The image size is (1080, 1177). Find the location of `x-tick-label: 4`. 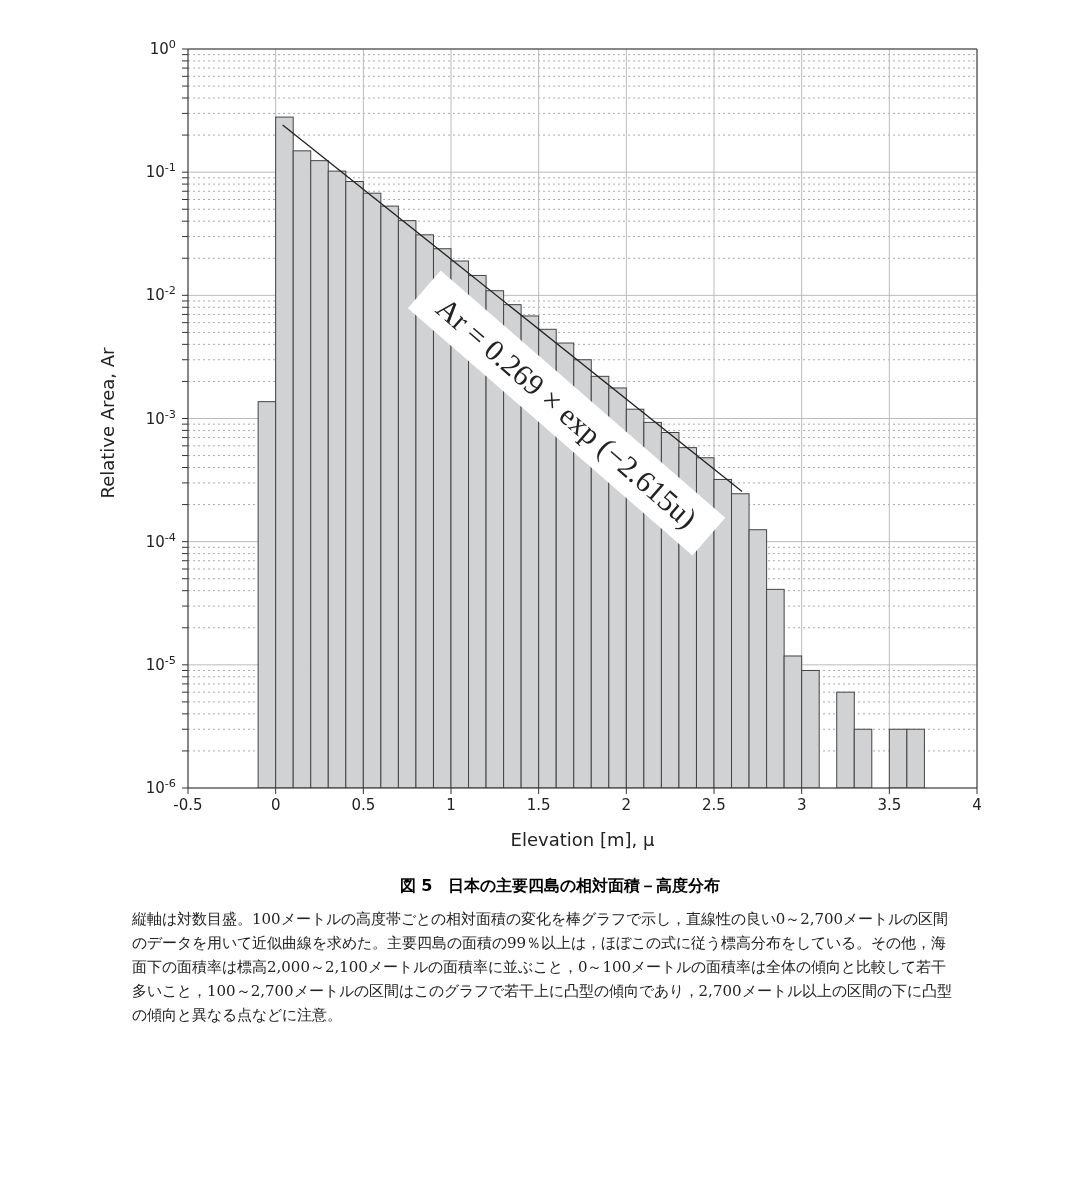

x-tick-label: 4 is located at coordinates (977, 805).